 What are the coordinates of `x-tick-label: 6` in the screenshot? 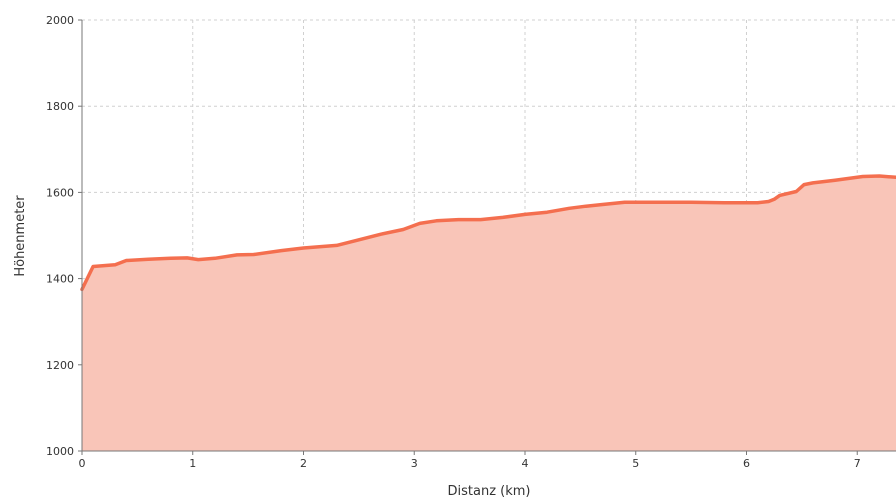 It's located at (746, 463).